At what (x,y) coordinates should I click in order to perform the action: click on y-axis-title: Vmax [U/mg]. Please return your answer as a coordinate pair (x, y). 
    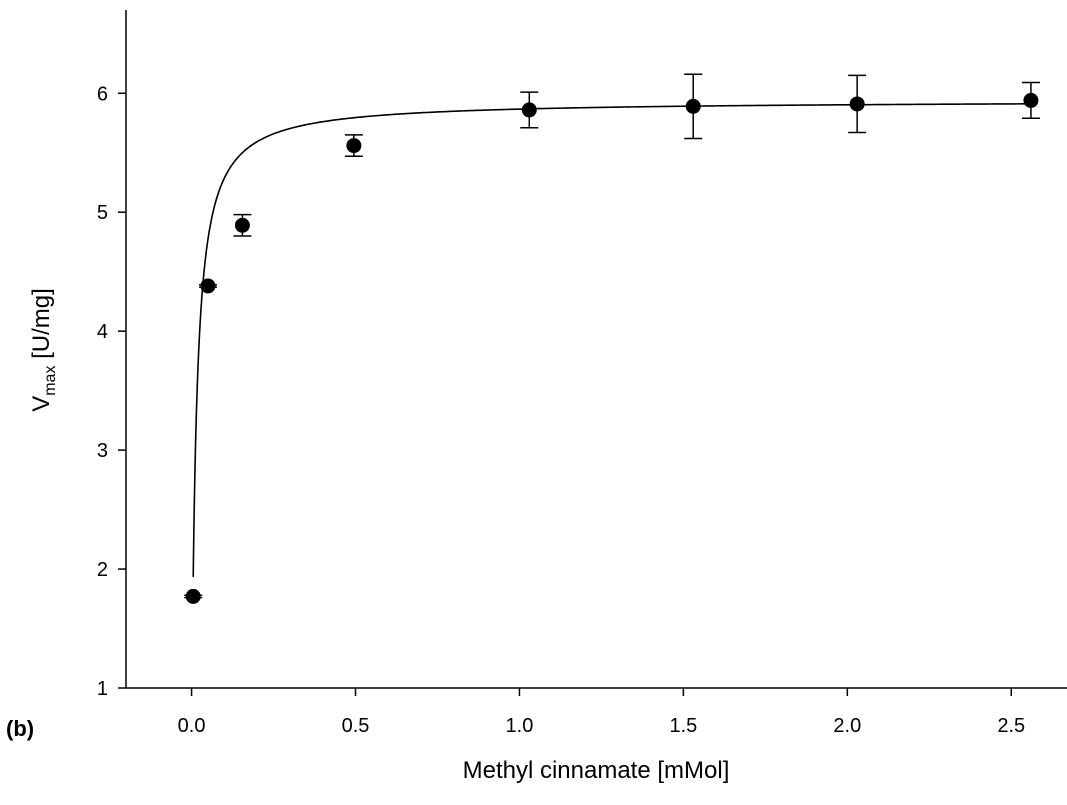
    Looking at the image, I should click on (43, 350).